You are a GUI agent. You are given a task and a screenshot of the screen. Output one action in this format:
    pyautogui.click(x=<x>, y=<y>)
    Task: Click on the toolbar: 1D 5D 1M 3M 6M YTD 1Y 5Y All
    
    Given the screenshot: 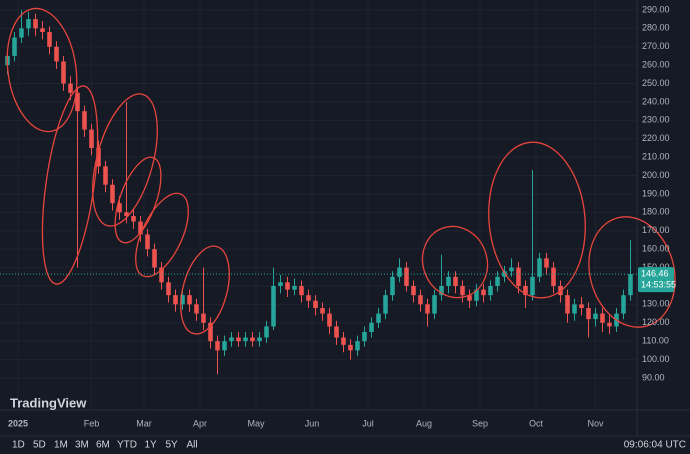 What is the action you would take?
    pyautogui.click(x=105, y=445)
    